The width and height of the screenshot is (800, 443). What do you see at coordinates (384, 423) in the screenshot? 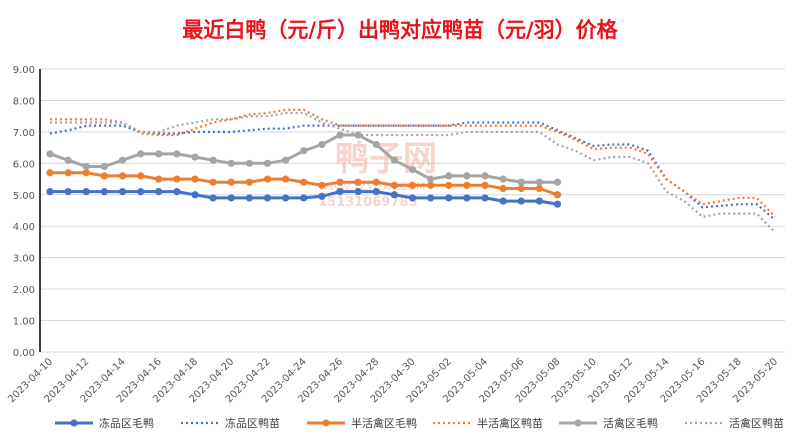
I see `legend-label: 半活禽区毛鸭` at bounding box center [384, 423].